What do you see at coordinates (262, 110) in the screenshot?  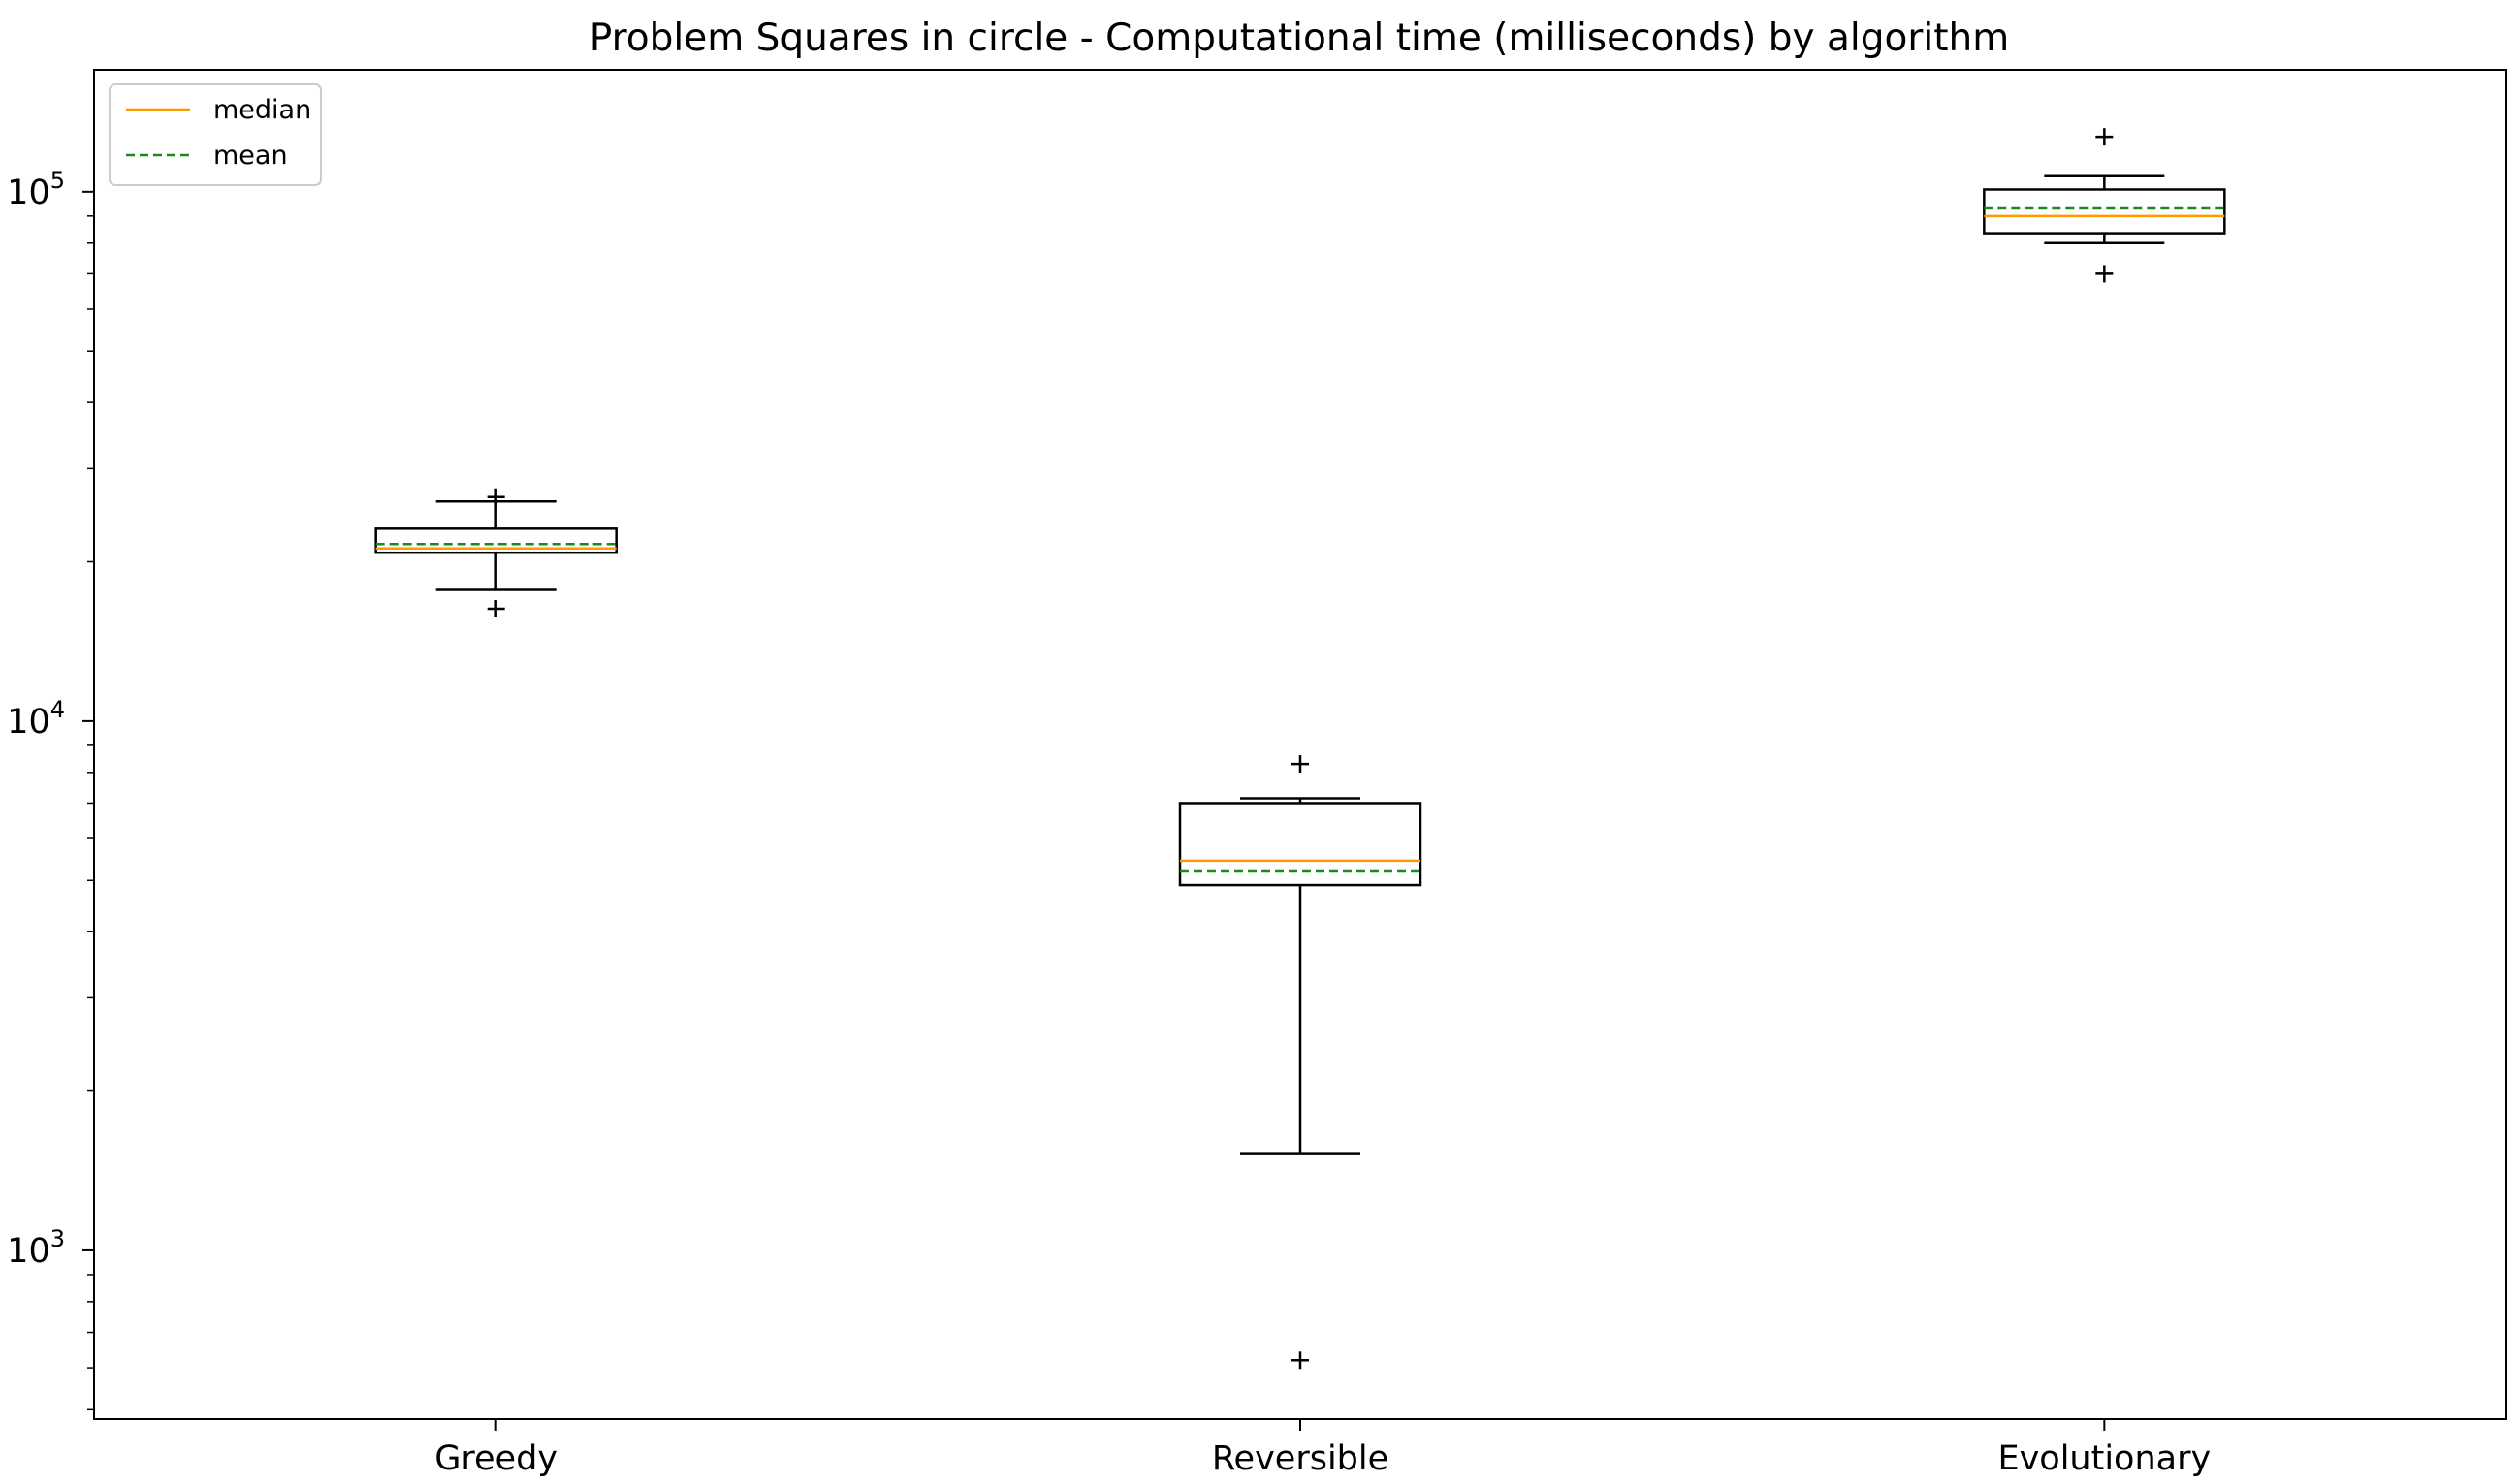 I see `legend-label-median: median` at bounding box center [262, 110].